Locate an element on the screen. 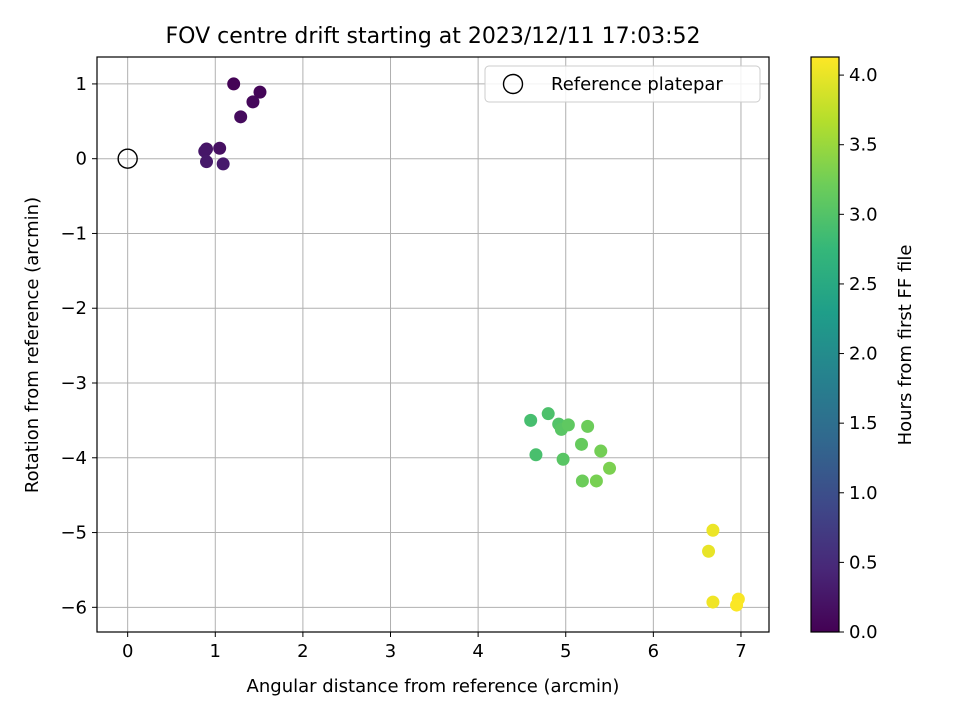  y-tick-label: −1 is located at coordinates (73, 233).